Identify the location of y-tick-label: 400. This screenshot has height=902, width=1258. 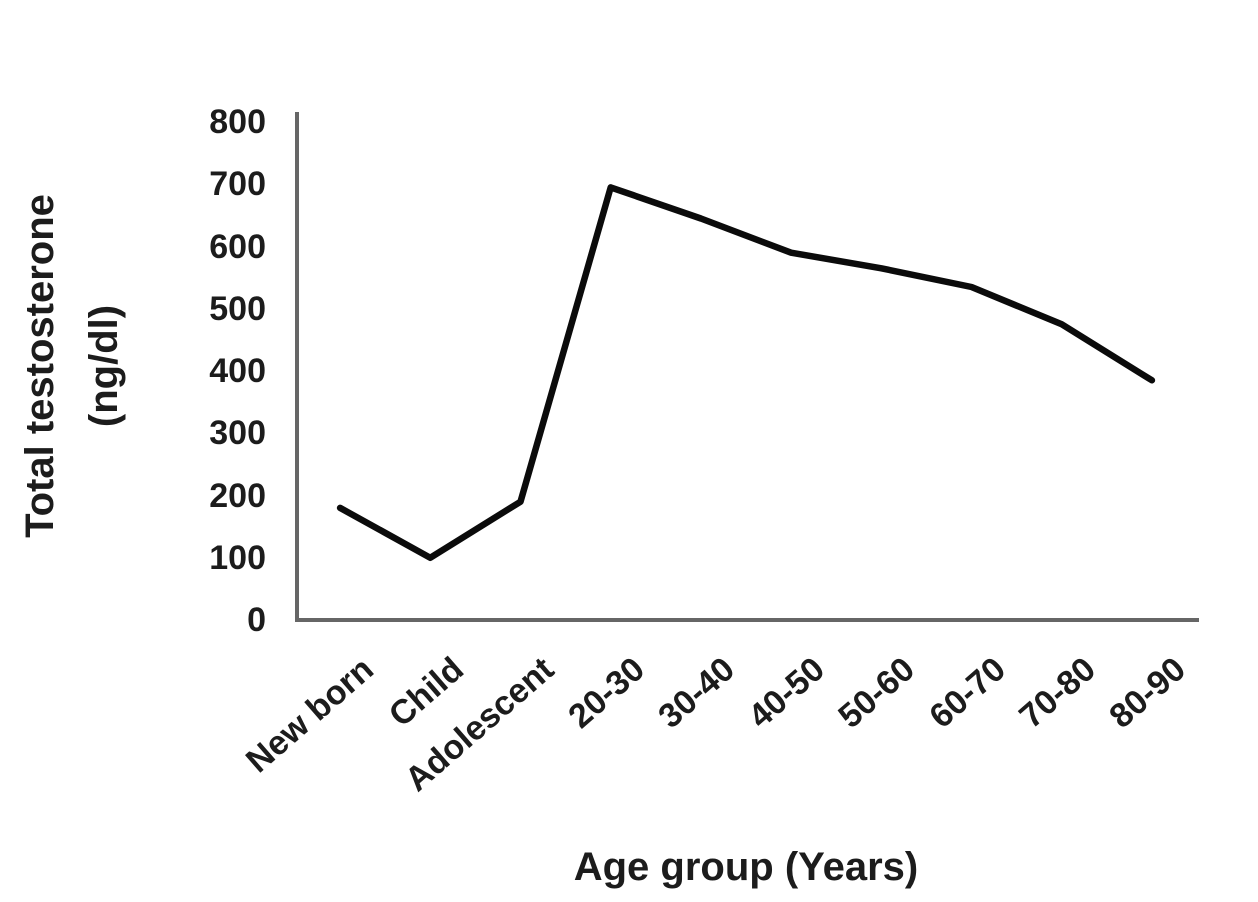
(237, 371).